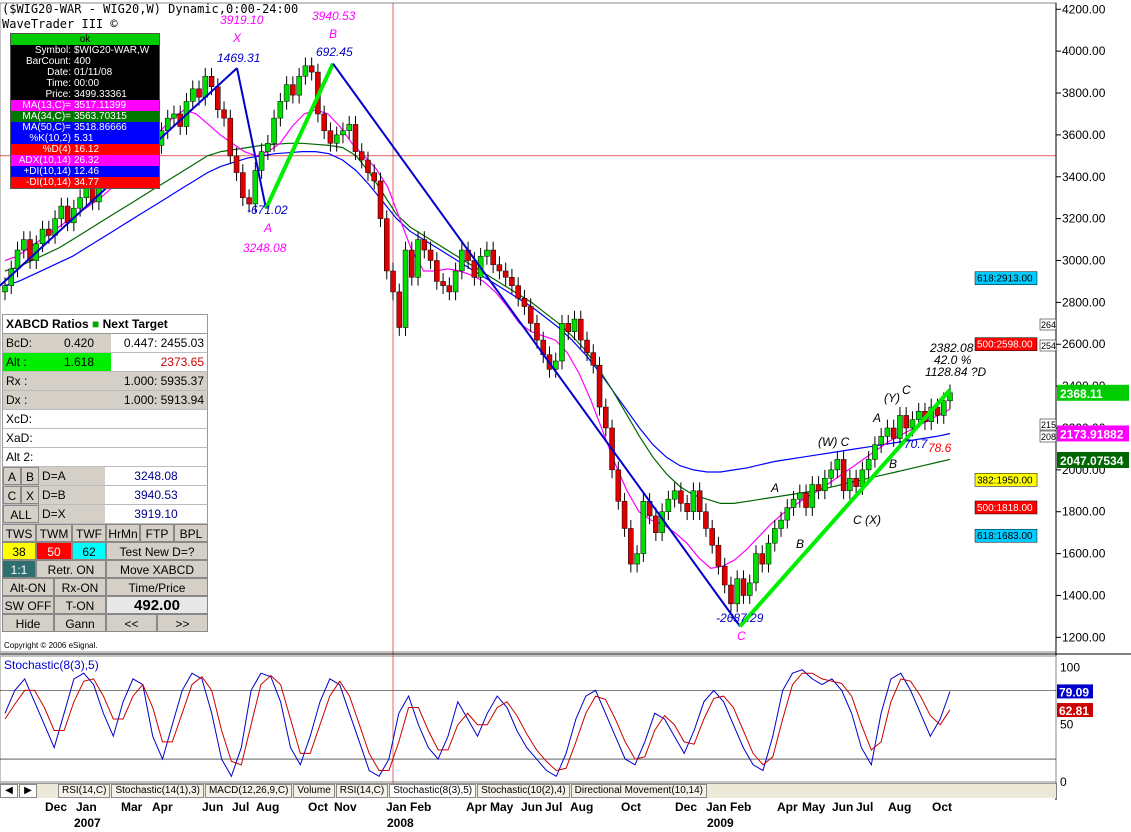 This screenshot has height=832, width=1131. I want to click on small-tag-box, so click(1048, 324).